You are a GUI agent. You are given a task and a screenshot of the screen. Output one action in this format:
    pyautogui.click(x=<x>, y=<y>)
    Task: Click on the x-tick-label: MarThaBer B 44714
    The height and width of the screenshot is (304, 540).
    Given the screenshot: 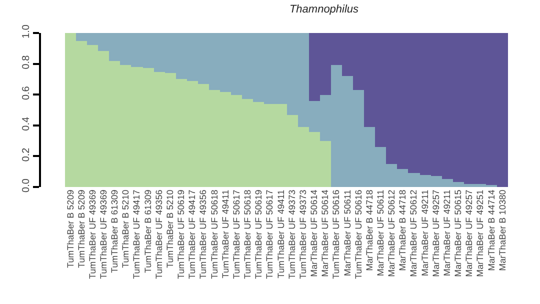 What is the action you would take?
    pyautogui.click(x=491, y=230)
    